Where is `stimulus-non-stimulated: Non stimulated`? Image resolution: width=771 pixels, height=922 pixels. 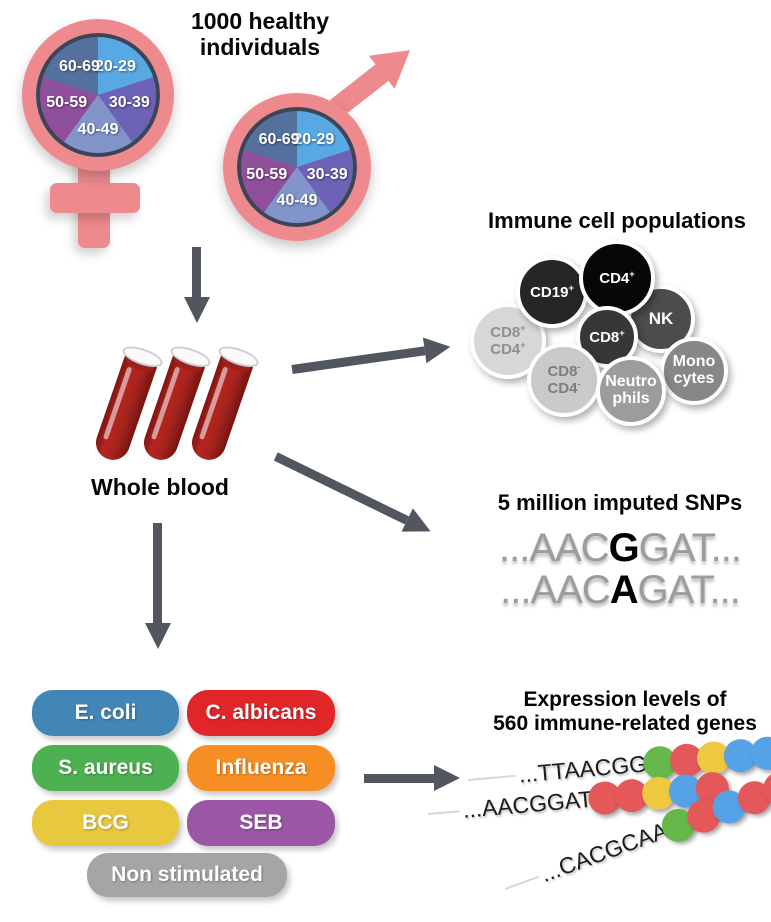 stimulus-non-stimulated: Non stimulated is located at coordinates (187, 875).